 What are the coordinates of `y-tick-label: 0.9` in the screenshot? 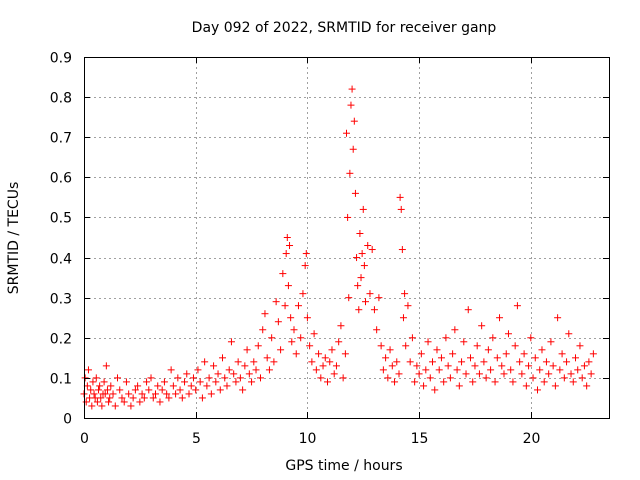 It's located at (61, 59).